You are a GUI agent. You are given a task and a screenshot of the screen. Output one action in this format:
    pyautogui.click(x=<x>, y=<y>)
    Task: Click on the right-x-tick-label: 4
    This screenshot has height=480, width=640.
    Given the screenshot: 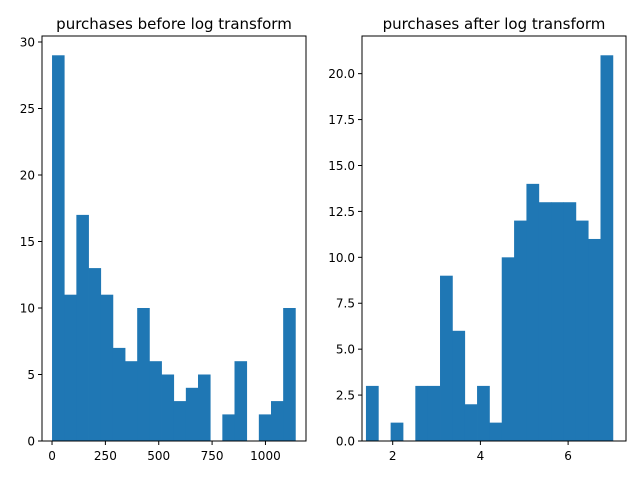 What is the action you would take?
    pyautogui.click(x=481, y=456)
    